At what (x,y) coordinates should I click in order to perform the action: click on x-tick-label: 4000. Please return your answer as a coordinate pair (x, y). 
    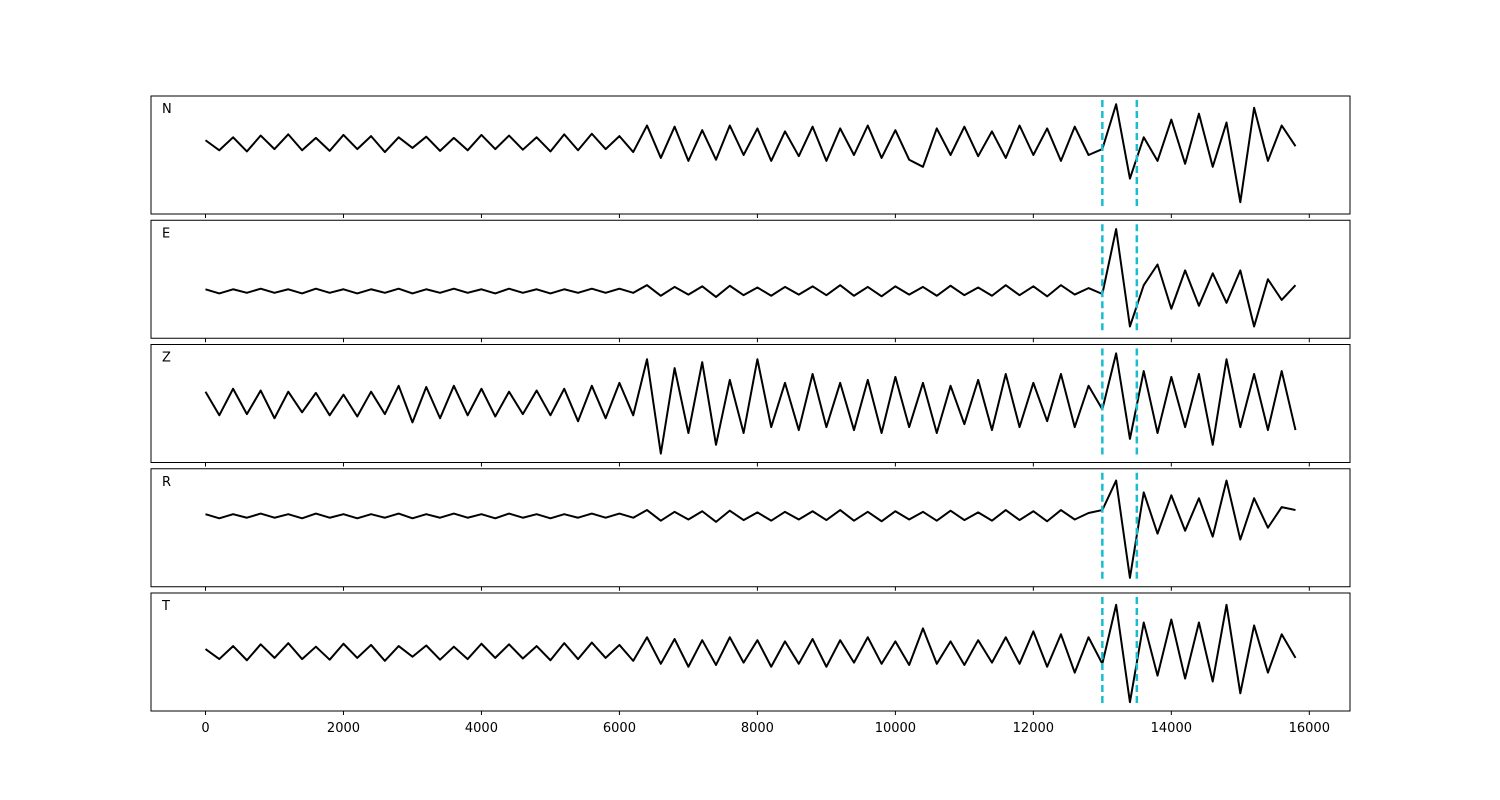
    Looking at the image, I should click on (481, 728).